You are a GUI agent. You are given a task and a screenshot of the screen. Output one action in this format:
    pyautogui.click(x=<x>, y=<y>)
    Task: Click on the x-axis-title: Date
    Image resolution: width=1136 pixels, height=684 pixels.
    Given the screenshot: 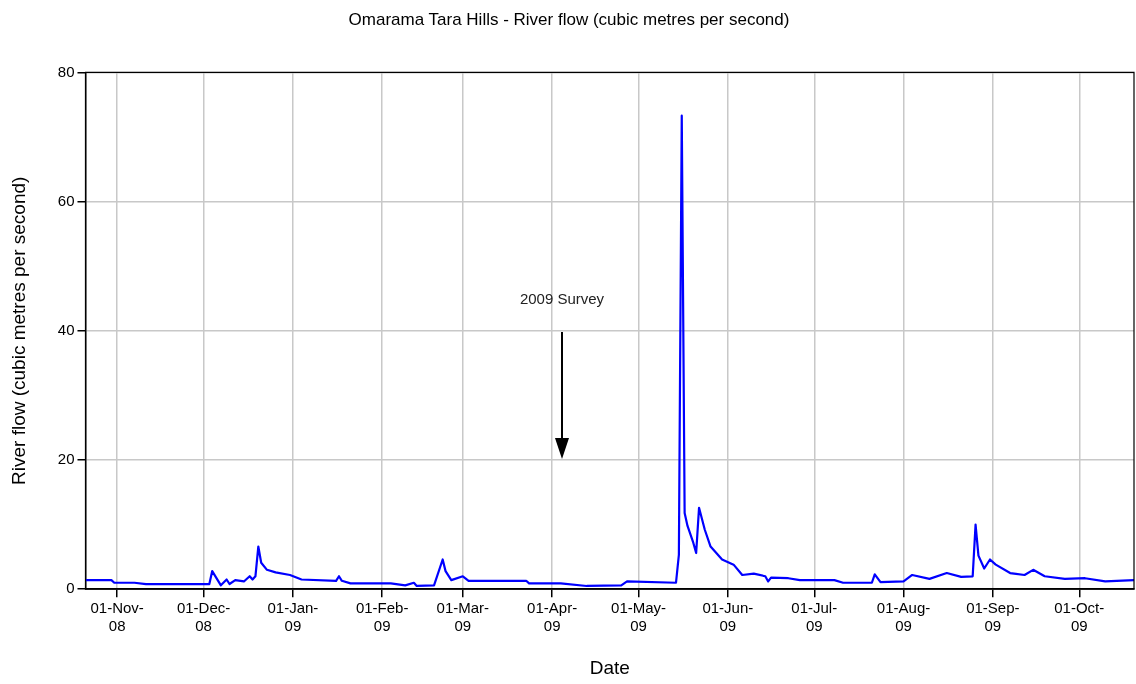 What is the action you would take?
    pyautogui.click(x=609, y=667)
    